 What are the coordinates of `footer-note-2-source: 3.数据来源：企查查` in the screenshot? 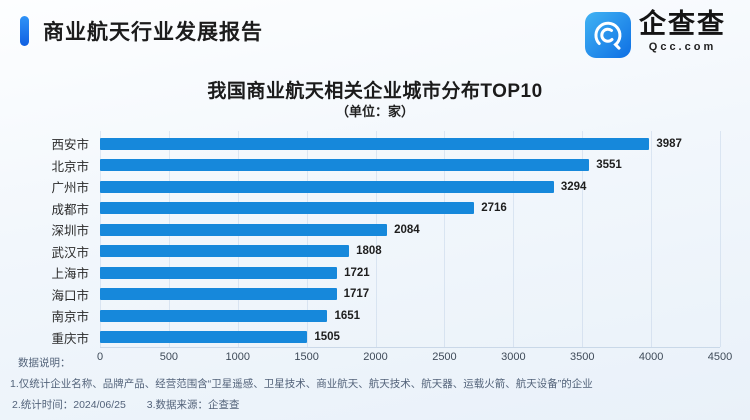 It's located at (193, 405).